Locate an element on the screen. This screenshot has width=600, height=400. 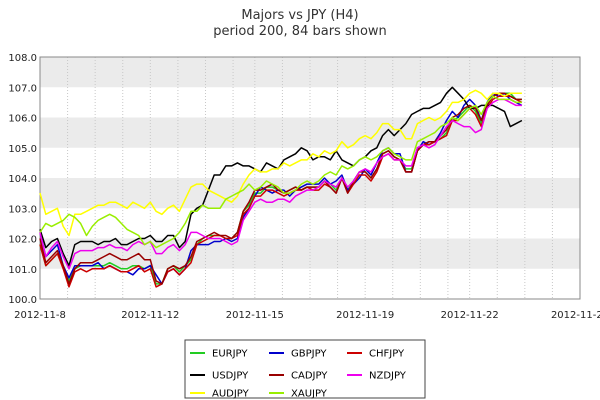
y-tick-label: 100.0 is located at coordinates (22, 300).